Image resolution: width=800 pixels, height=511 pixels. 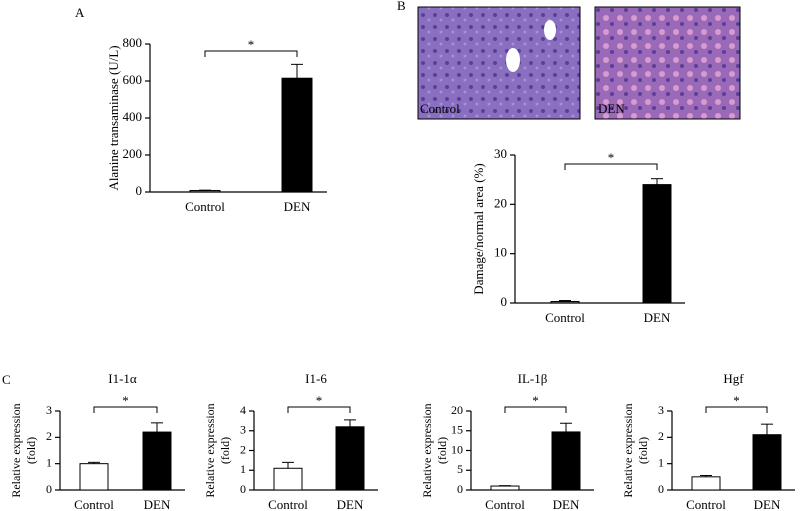 What do you see at coordinates (500, 153) in the screenshot?
I see `y-tick-label: 30` at bounding box center [500, 153].